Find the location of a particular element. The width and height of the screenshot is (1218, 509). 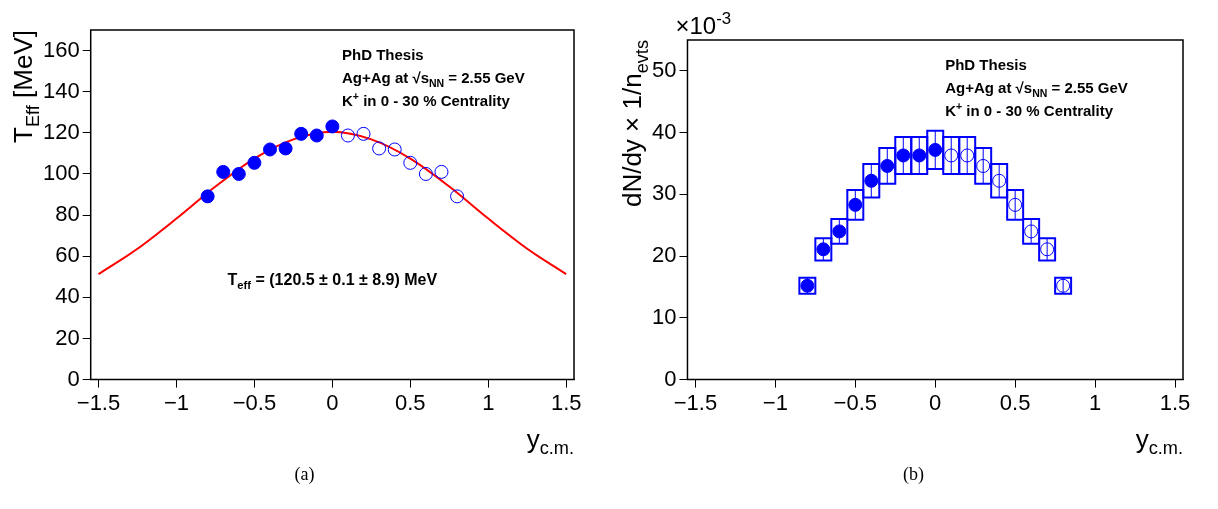

y-tick-label: 80 is located at coordinates (67, 214).